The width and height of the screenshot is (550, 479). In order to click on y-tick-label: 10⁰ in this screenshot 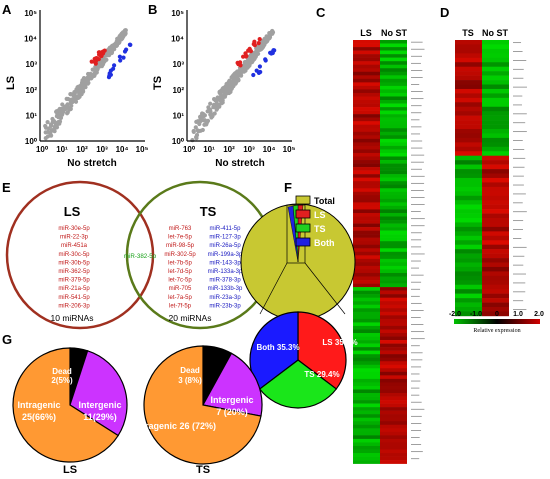, I will do `click(178, 141)`.